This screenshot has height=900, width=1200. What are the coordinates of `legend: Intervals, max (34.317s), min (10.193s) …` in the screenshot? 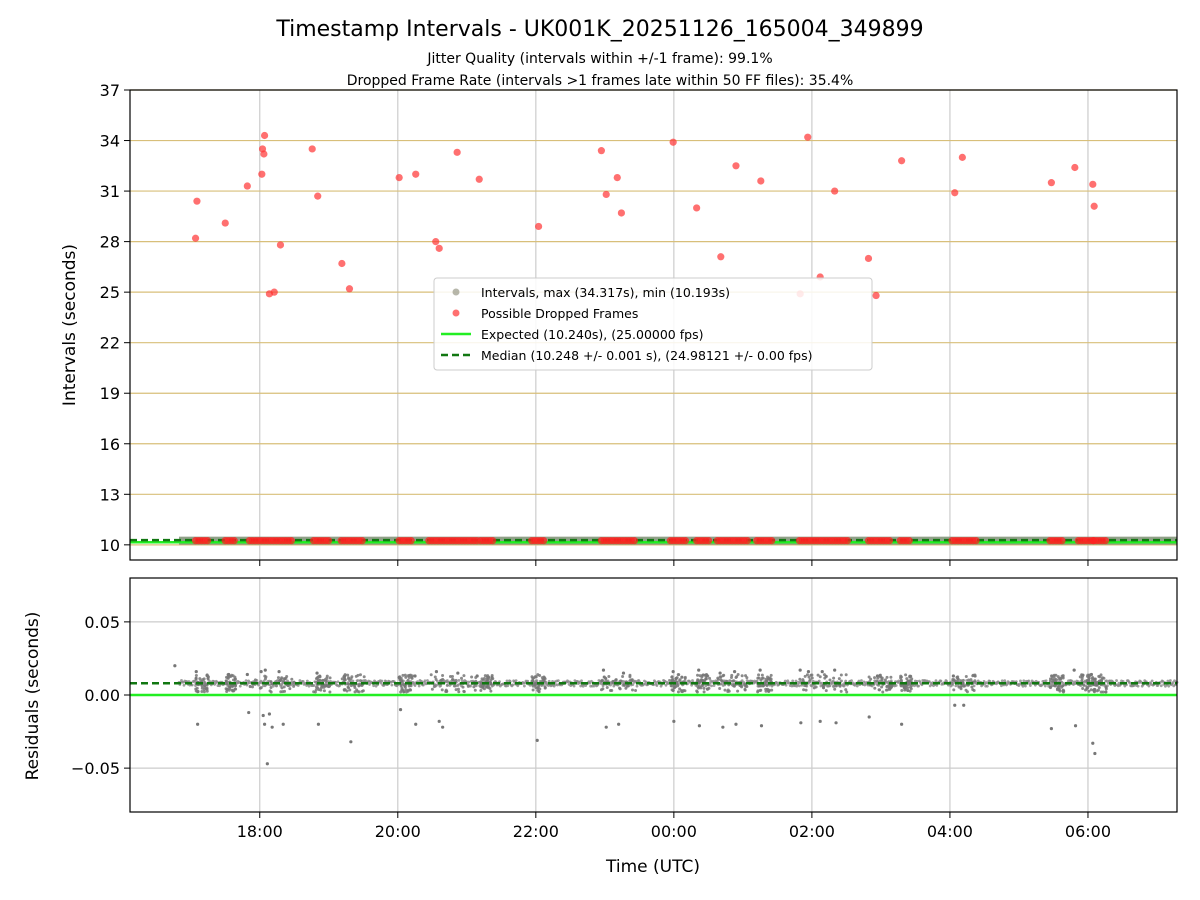 It's located at (653, 324).